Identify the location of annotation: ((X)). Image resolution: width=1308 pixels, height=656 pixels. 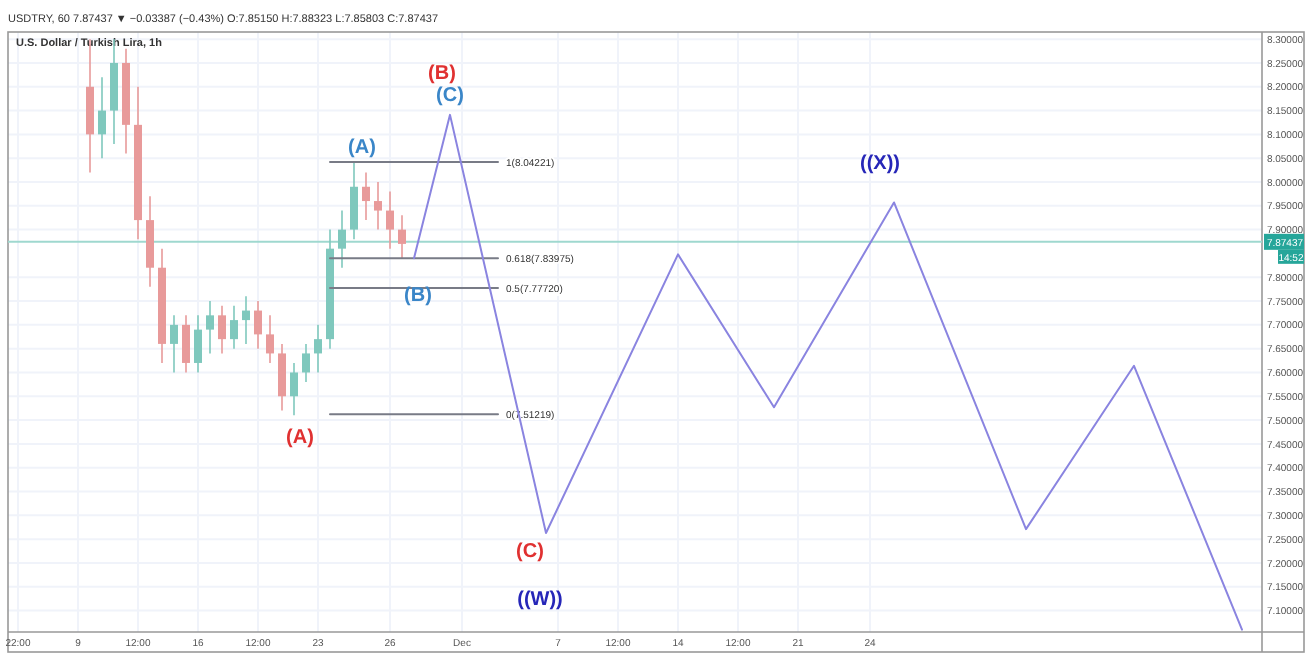
(880, 164).